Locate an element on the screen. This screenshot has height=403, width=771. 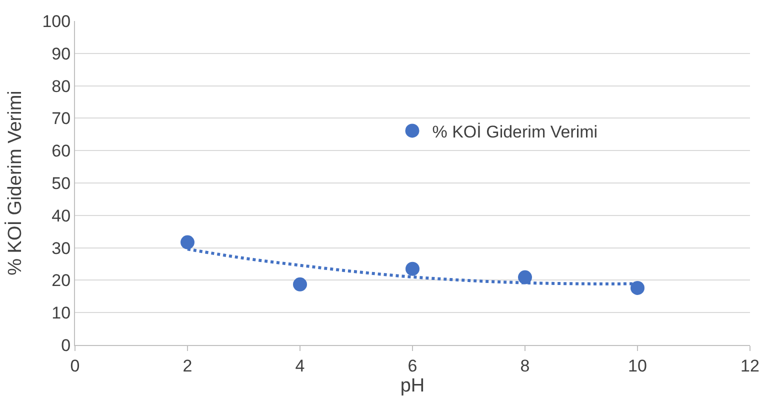
x-tick-label: 12 is located at coordinates (750, 366).